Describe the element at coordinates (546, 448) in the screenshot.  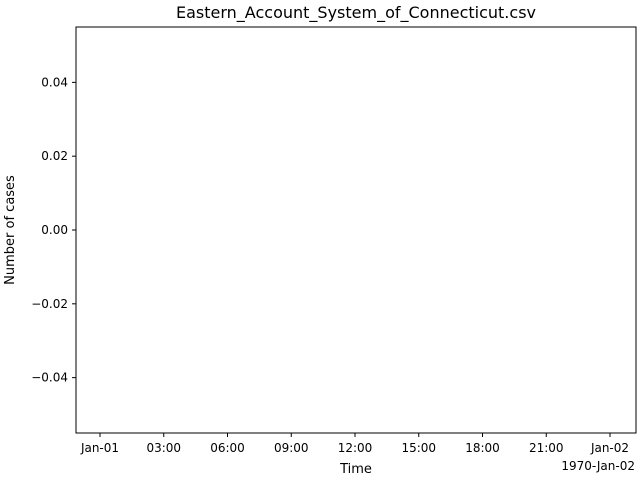
I see `x-tick-label: 21:00` at that location.